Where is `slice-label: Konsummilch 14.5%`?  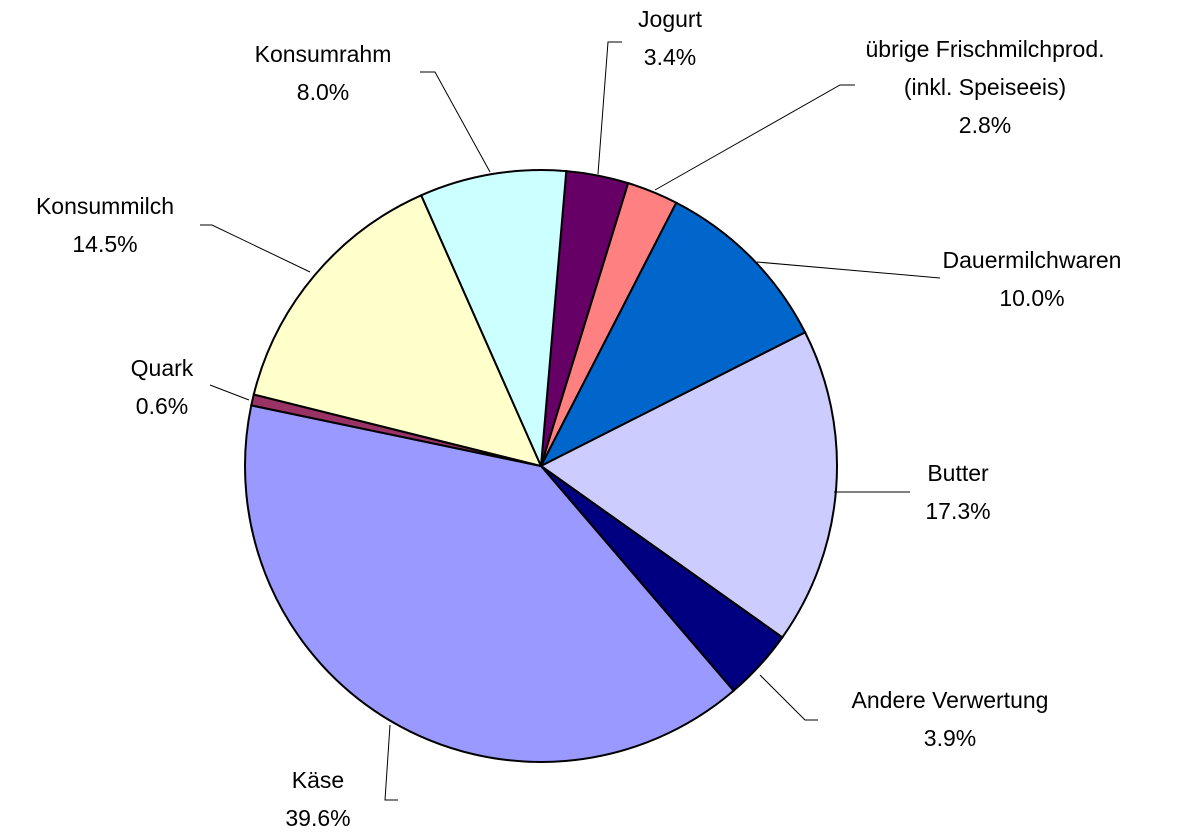 slice-label: Konsummilch 14.5% is located at coordinates (105, 225).